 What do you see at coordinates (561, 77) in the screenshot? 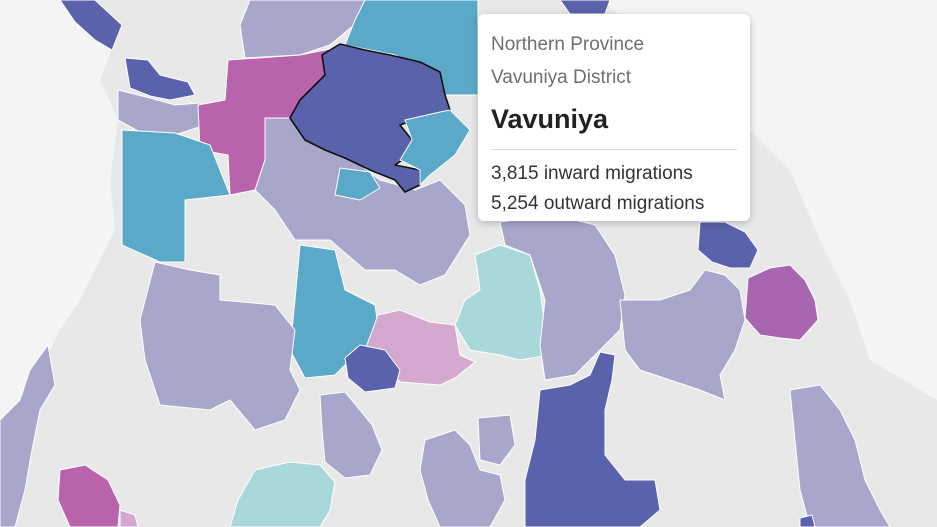
I see `tooltip-district: Vavuniya District` at bounding box center [561, 77].